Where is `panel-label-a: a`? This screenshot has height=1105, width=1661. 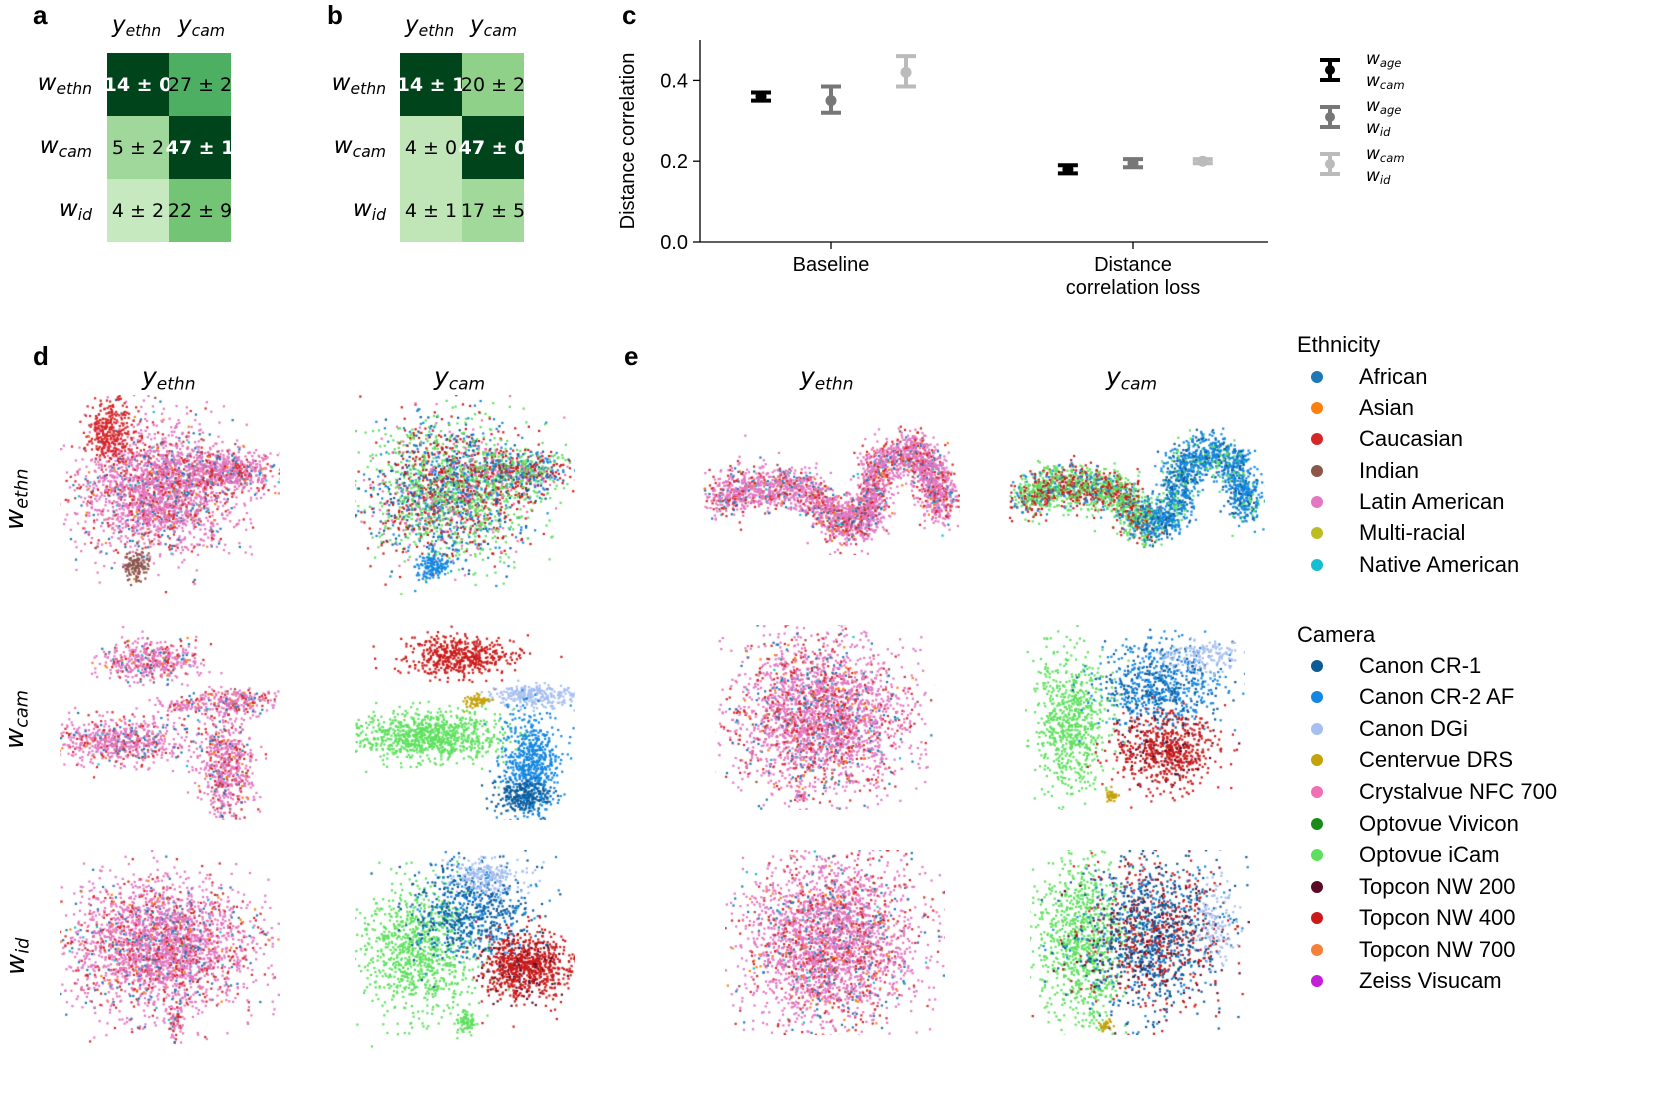
panel-label-a: a is located at coordinates (40, 15).